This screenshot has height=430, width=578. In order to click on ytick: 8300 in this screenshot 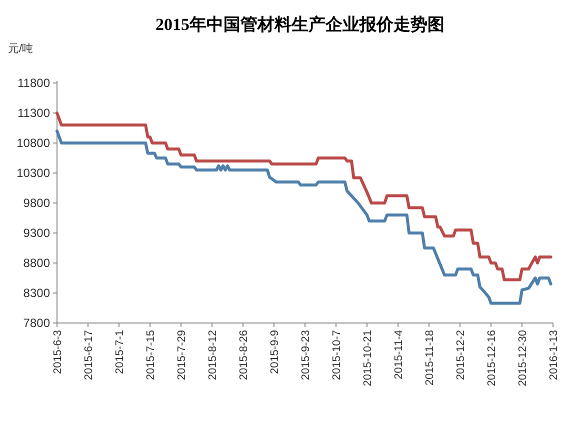, I will do `click(36, 293)`.